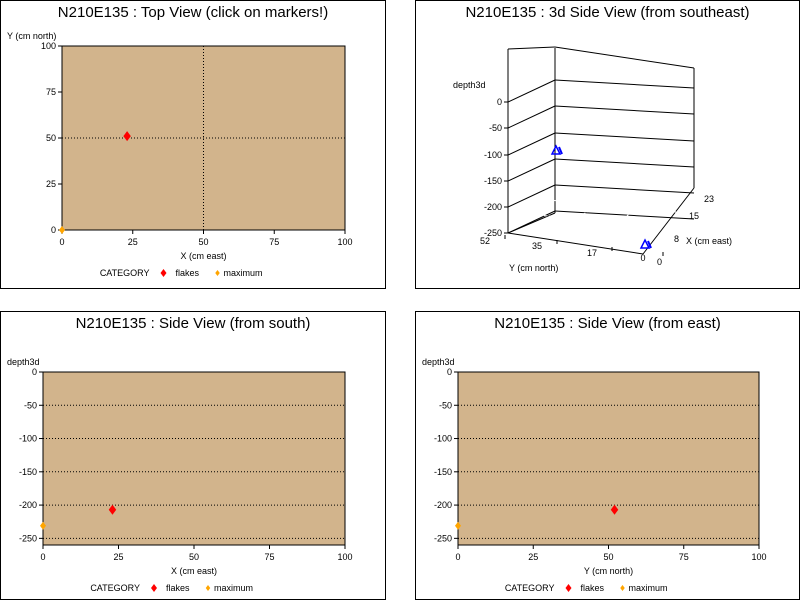 The width and height of the screenshot is (800, 600). What do you see at coordinates (659, 262) in the screenshot?
I see `x3d-tick-label: 0` at bounding box center [659, 262].